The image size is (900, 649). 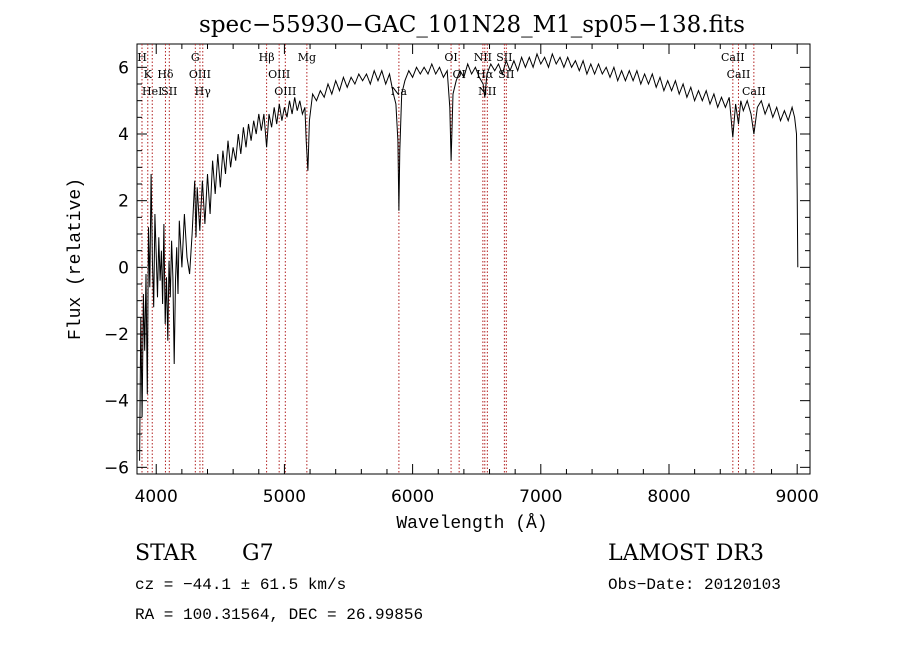 What do you see at coordinates (123, 268) in the screenshot?
I see `y-tick-label: 0` at bounding box center [123, 268].